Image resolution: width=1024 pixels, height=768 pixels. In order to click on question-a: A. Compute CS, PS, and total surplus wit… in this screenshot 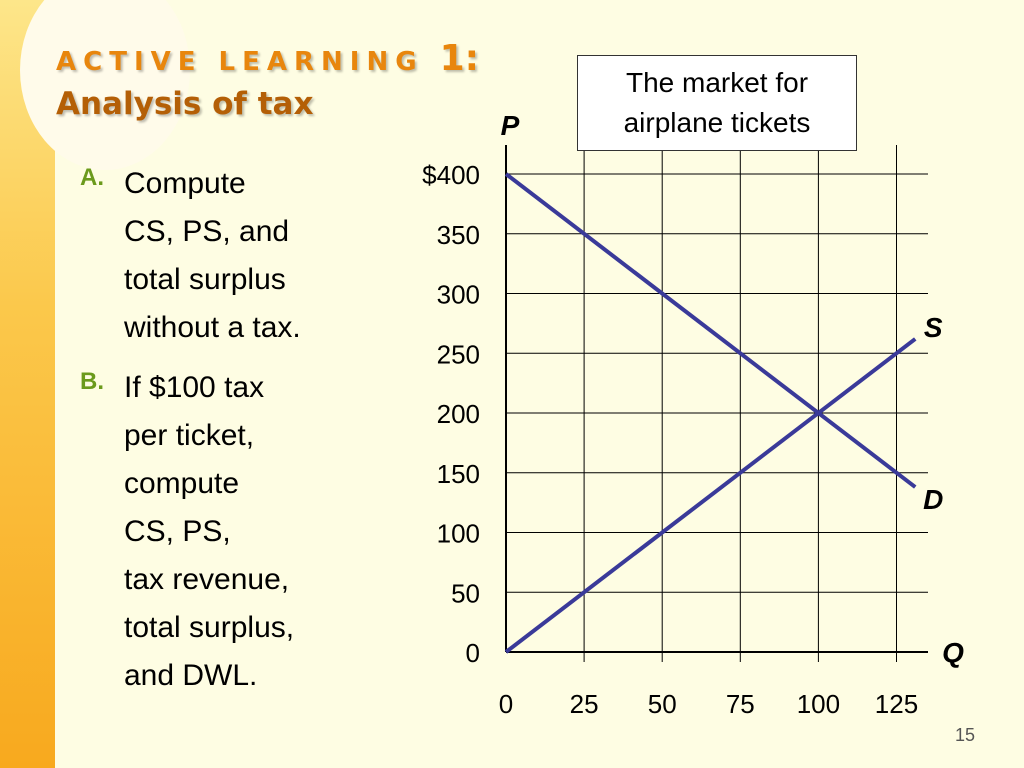, I will do `click(230, 256)`.